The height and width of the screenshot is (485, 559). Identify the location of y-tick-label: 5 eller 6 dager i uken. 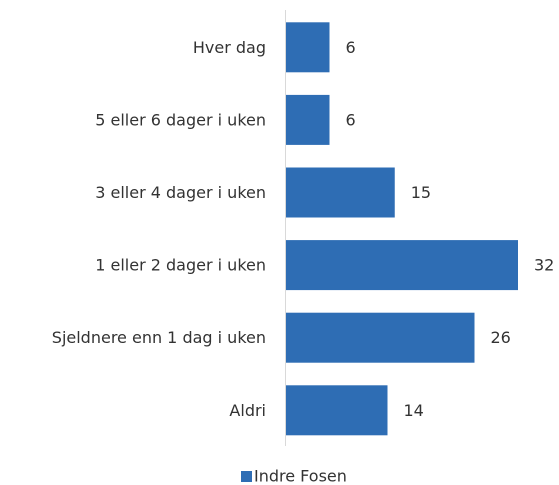
(180, 119).